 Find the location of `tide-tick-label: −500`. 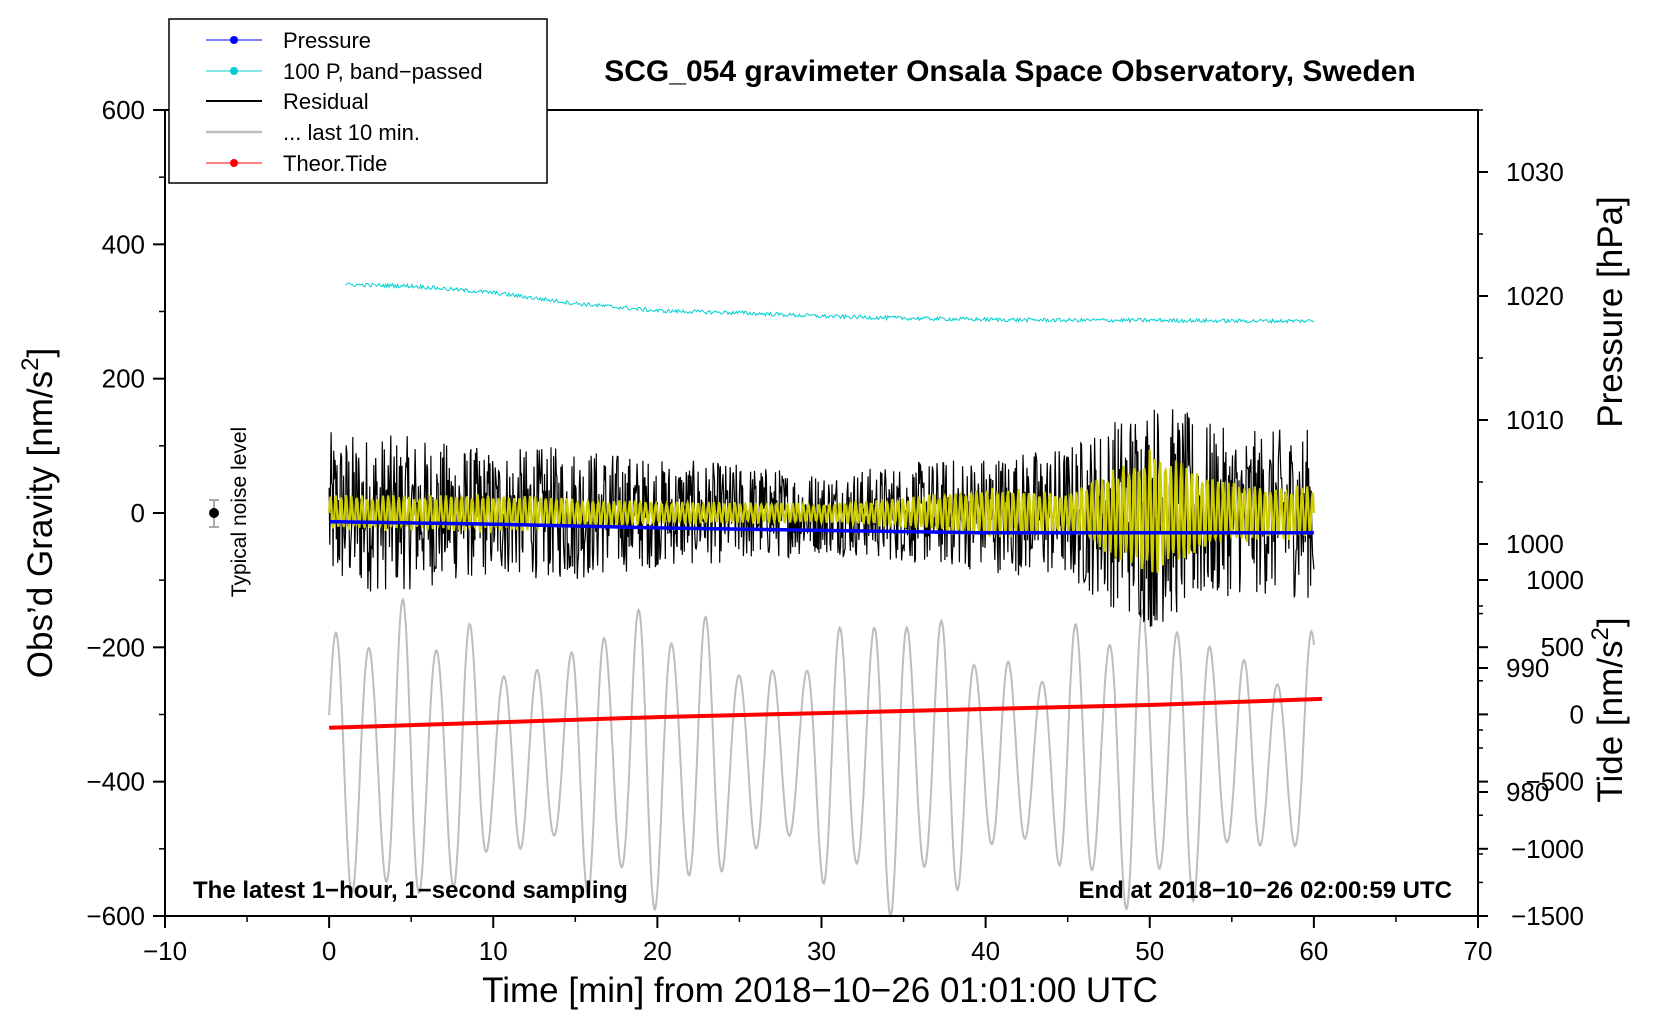

tide-tick-label: −500 is located at coordinates (1554, 782).